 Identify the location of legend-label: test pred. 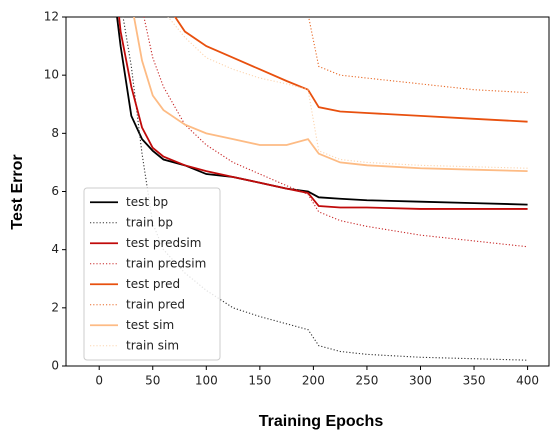
(153, 284).